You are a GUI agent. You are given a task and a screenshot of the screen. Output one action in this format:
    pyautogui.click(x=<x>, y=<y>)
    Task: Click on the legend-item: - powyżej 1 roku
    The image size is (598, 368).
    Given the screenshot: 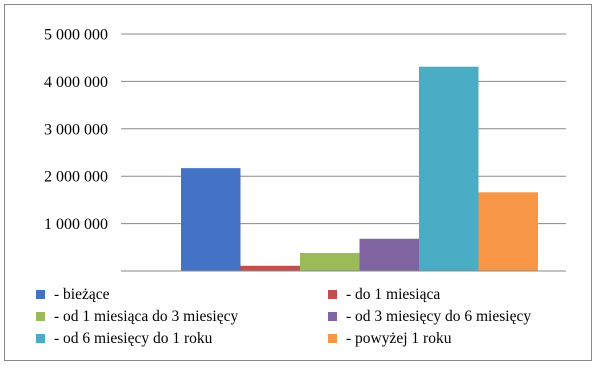 What is the action you would take?
    pyautogui.click(x=389, y=339)
    